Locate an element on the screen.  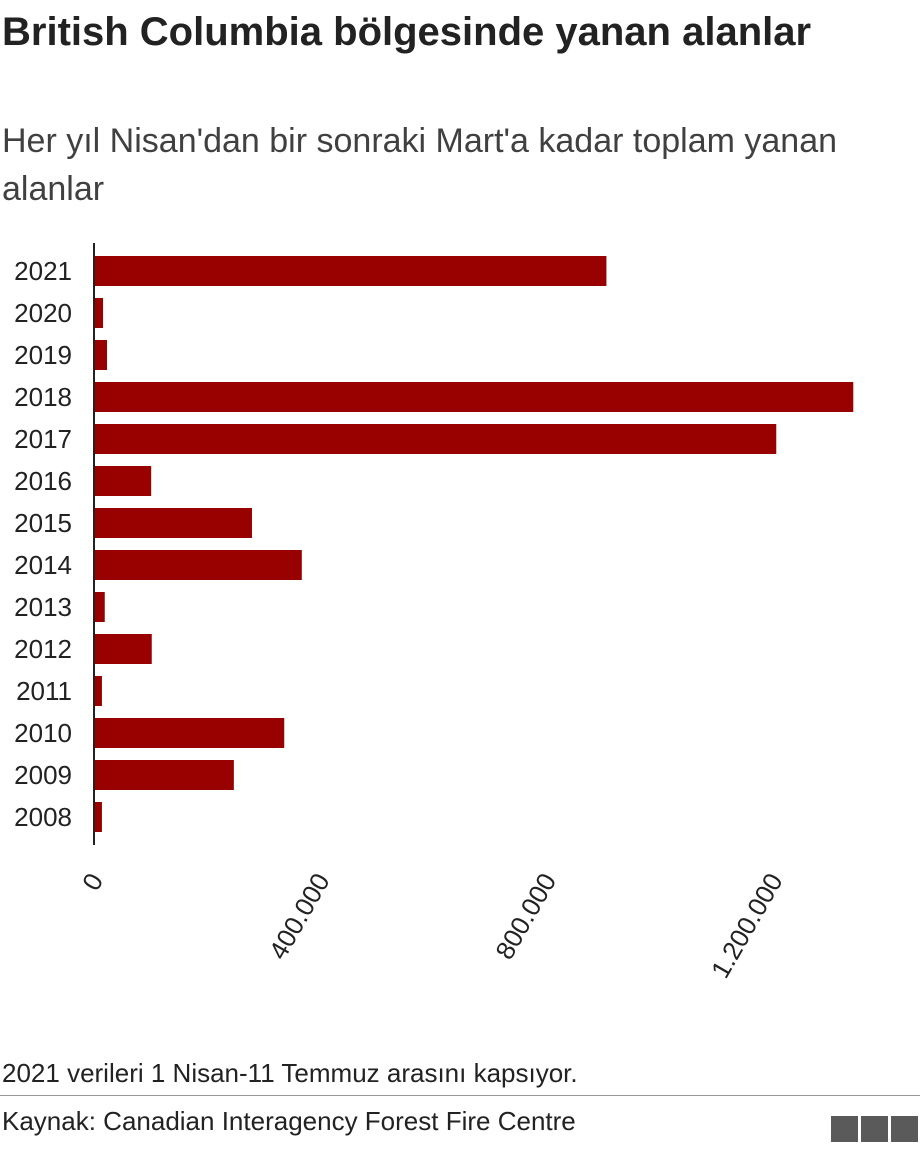
x-tick-label: 400.000 is located at coordinates (299, 916).